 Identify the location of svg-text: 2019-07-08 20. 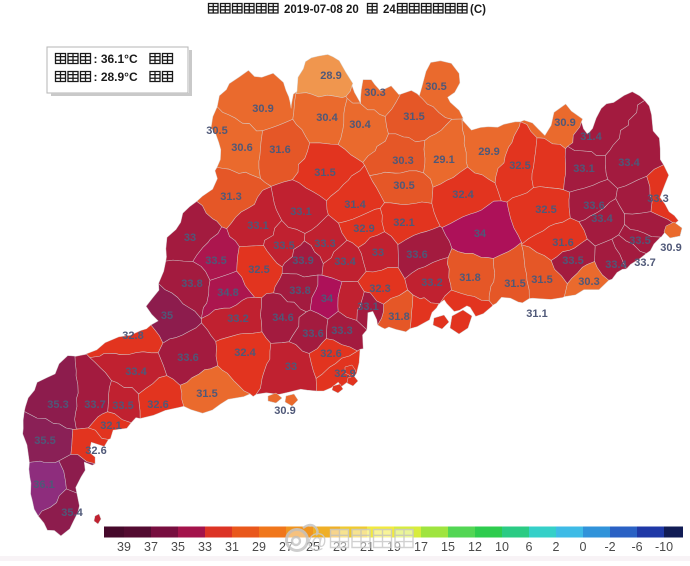
(321, 10).